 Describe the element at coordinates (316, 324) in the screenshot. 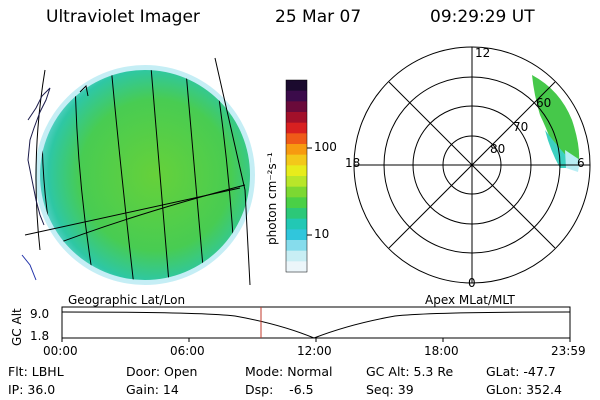

I see `altitude-timeline` at that location.